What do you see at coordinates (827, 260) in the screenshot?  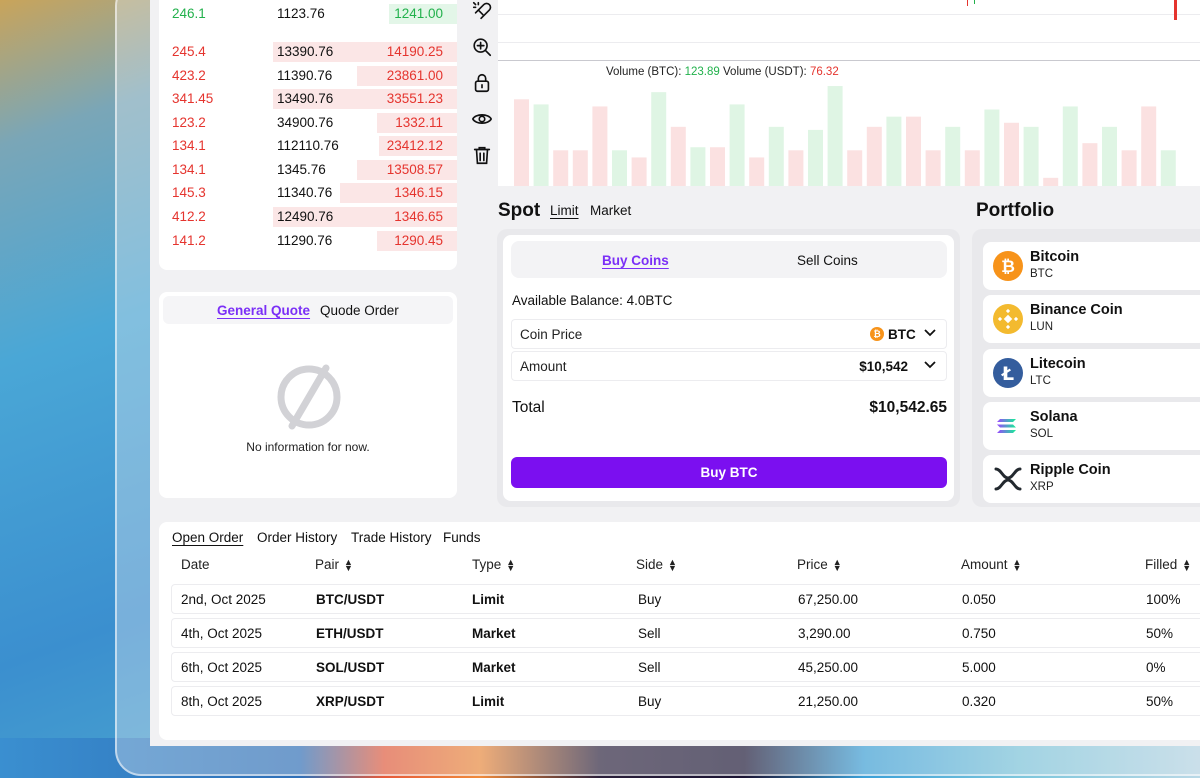 I see `tab-sell-coins: Sell Coins` at bounding box center [827, 260].